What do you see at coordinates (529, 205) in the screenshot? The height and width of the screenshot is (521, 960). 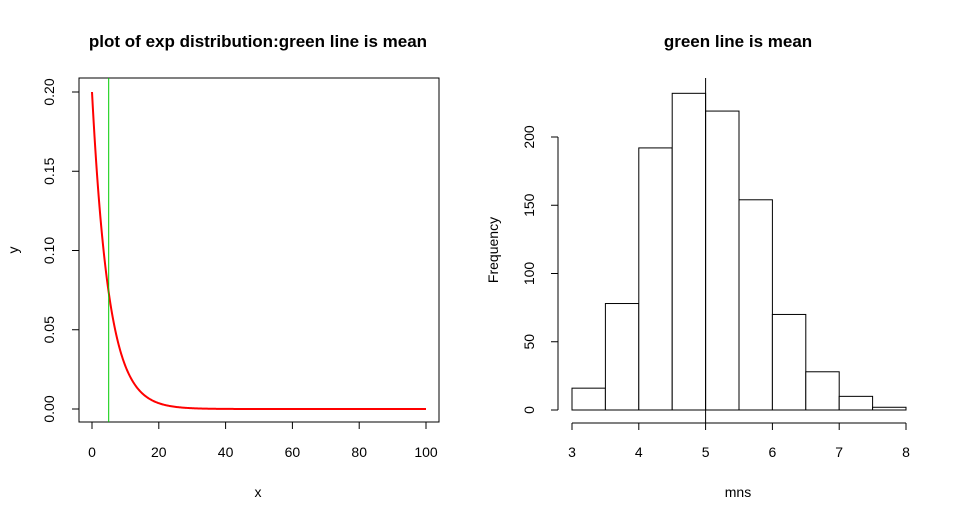 I see `right-y-tick-label: 150` at bounding box center [529, 205].